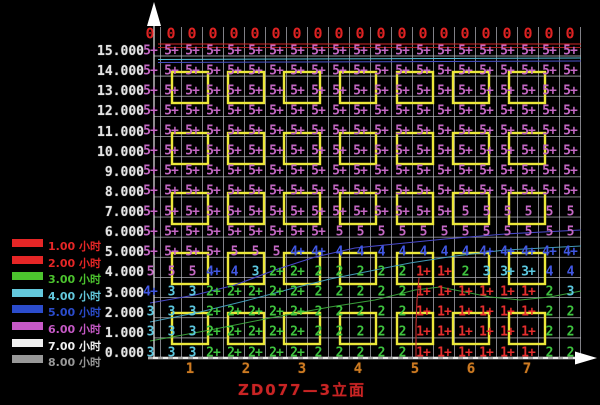 The height and width of the screenshot is (405, 600). I want to click on x-axis-label: 7, so click(527, 369).